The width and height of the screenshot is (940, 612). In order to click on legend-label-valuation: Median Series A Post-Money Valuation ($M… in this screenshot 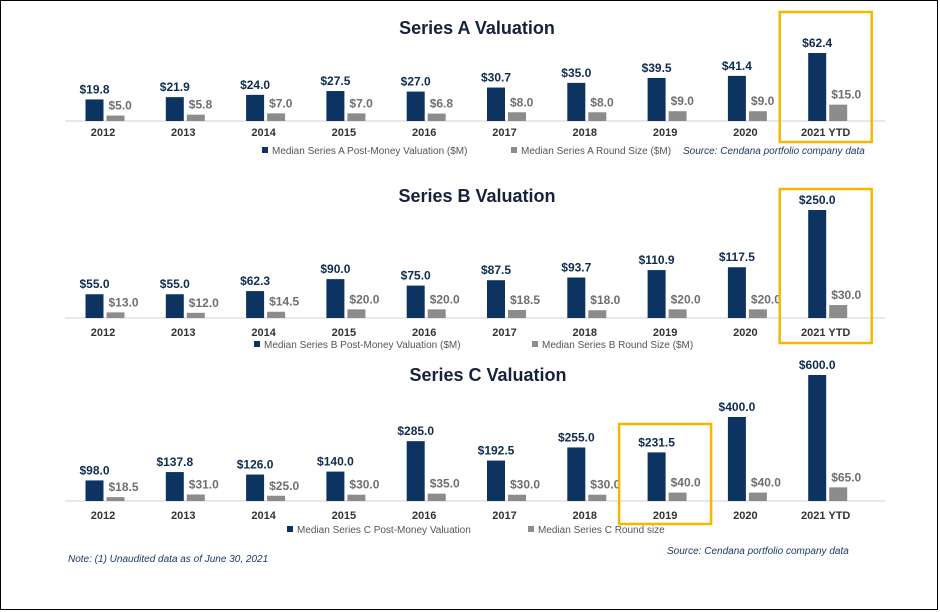, I will do `click(369, 151)`.